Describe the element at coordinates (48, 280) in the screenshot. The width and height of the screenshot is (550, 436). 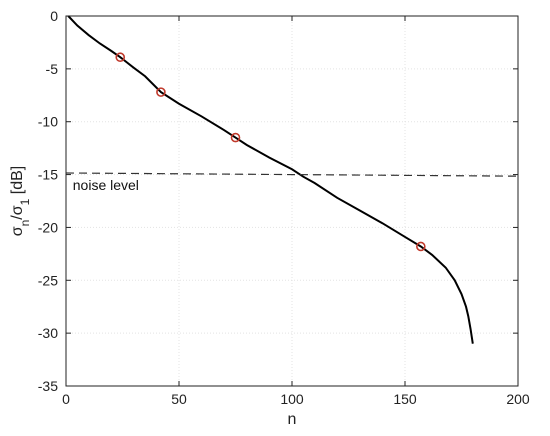
I see `y-tick-label: -25` at that location.